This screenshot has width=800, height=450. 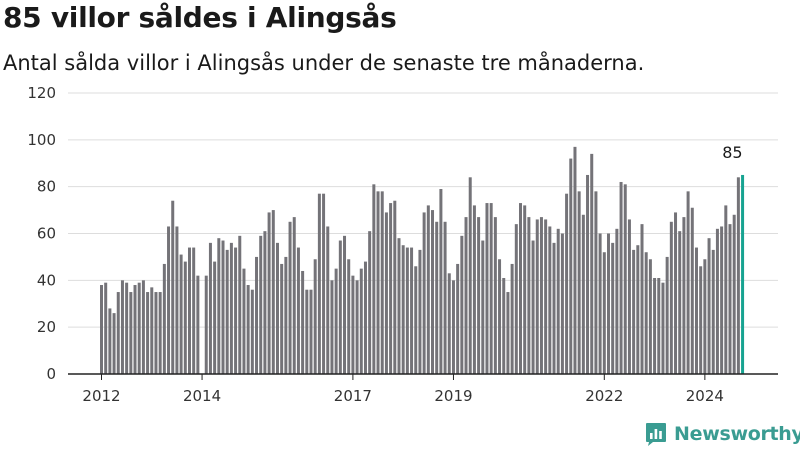 I want to click on annotations: 85, so click(x=732, y=152).